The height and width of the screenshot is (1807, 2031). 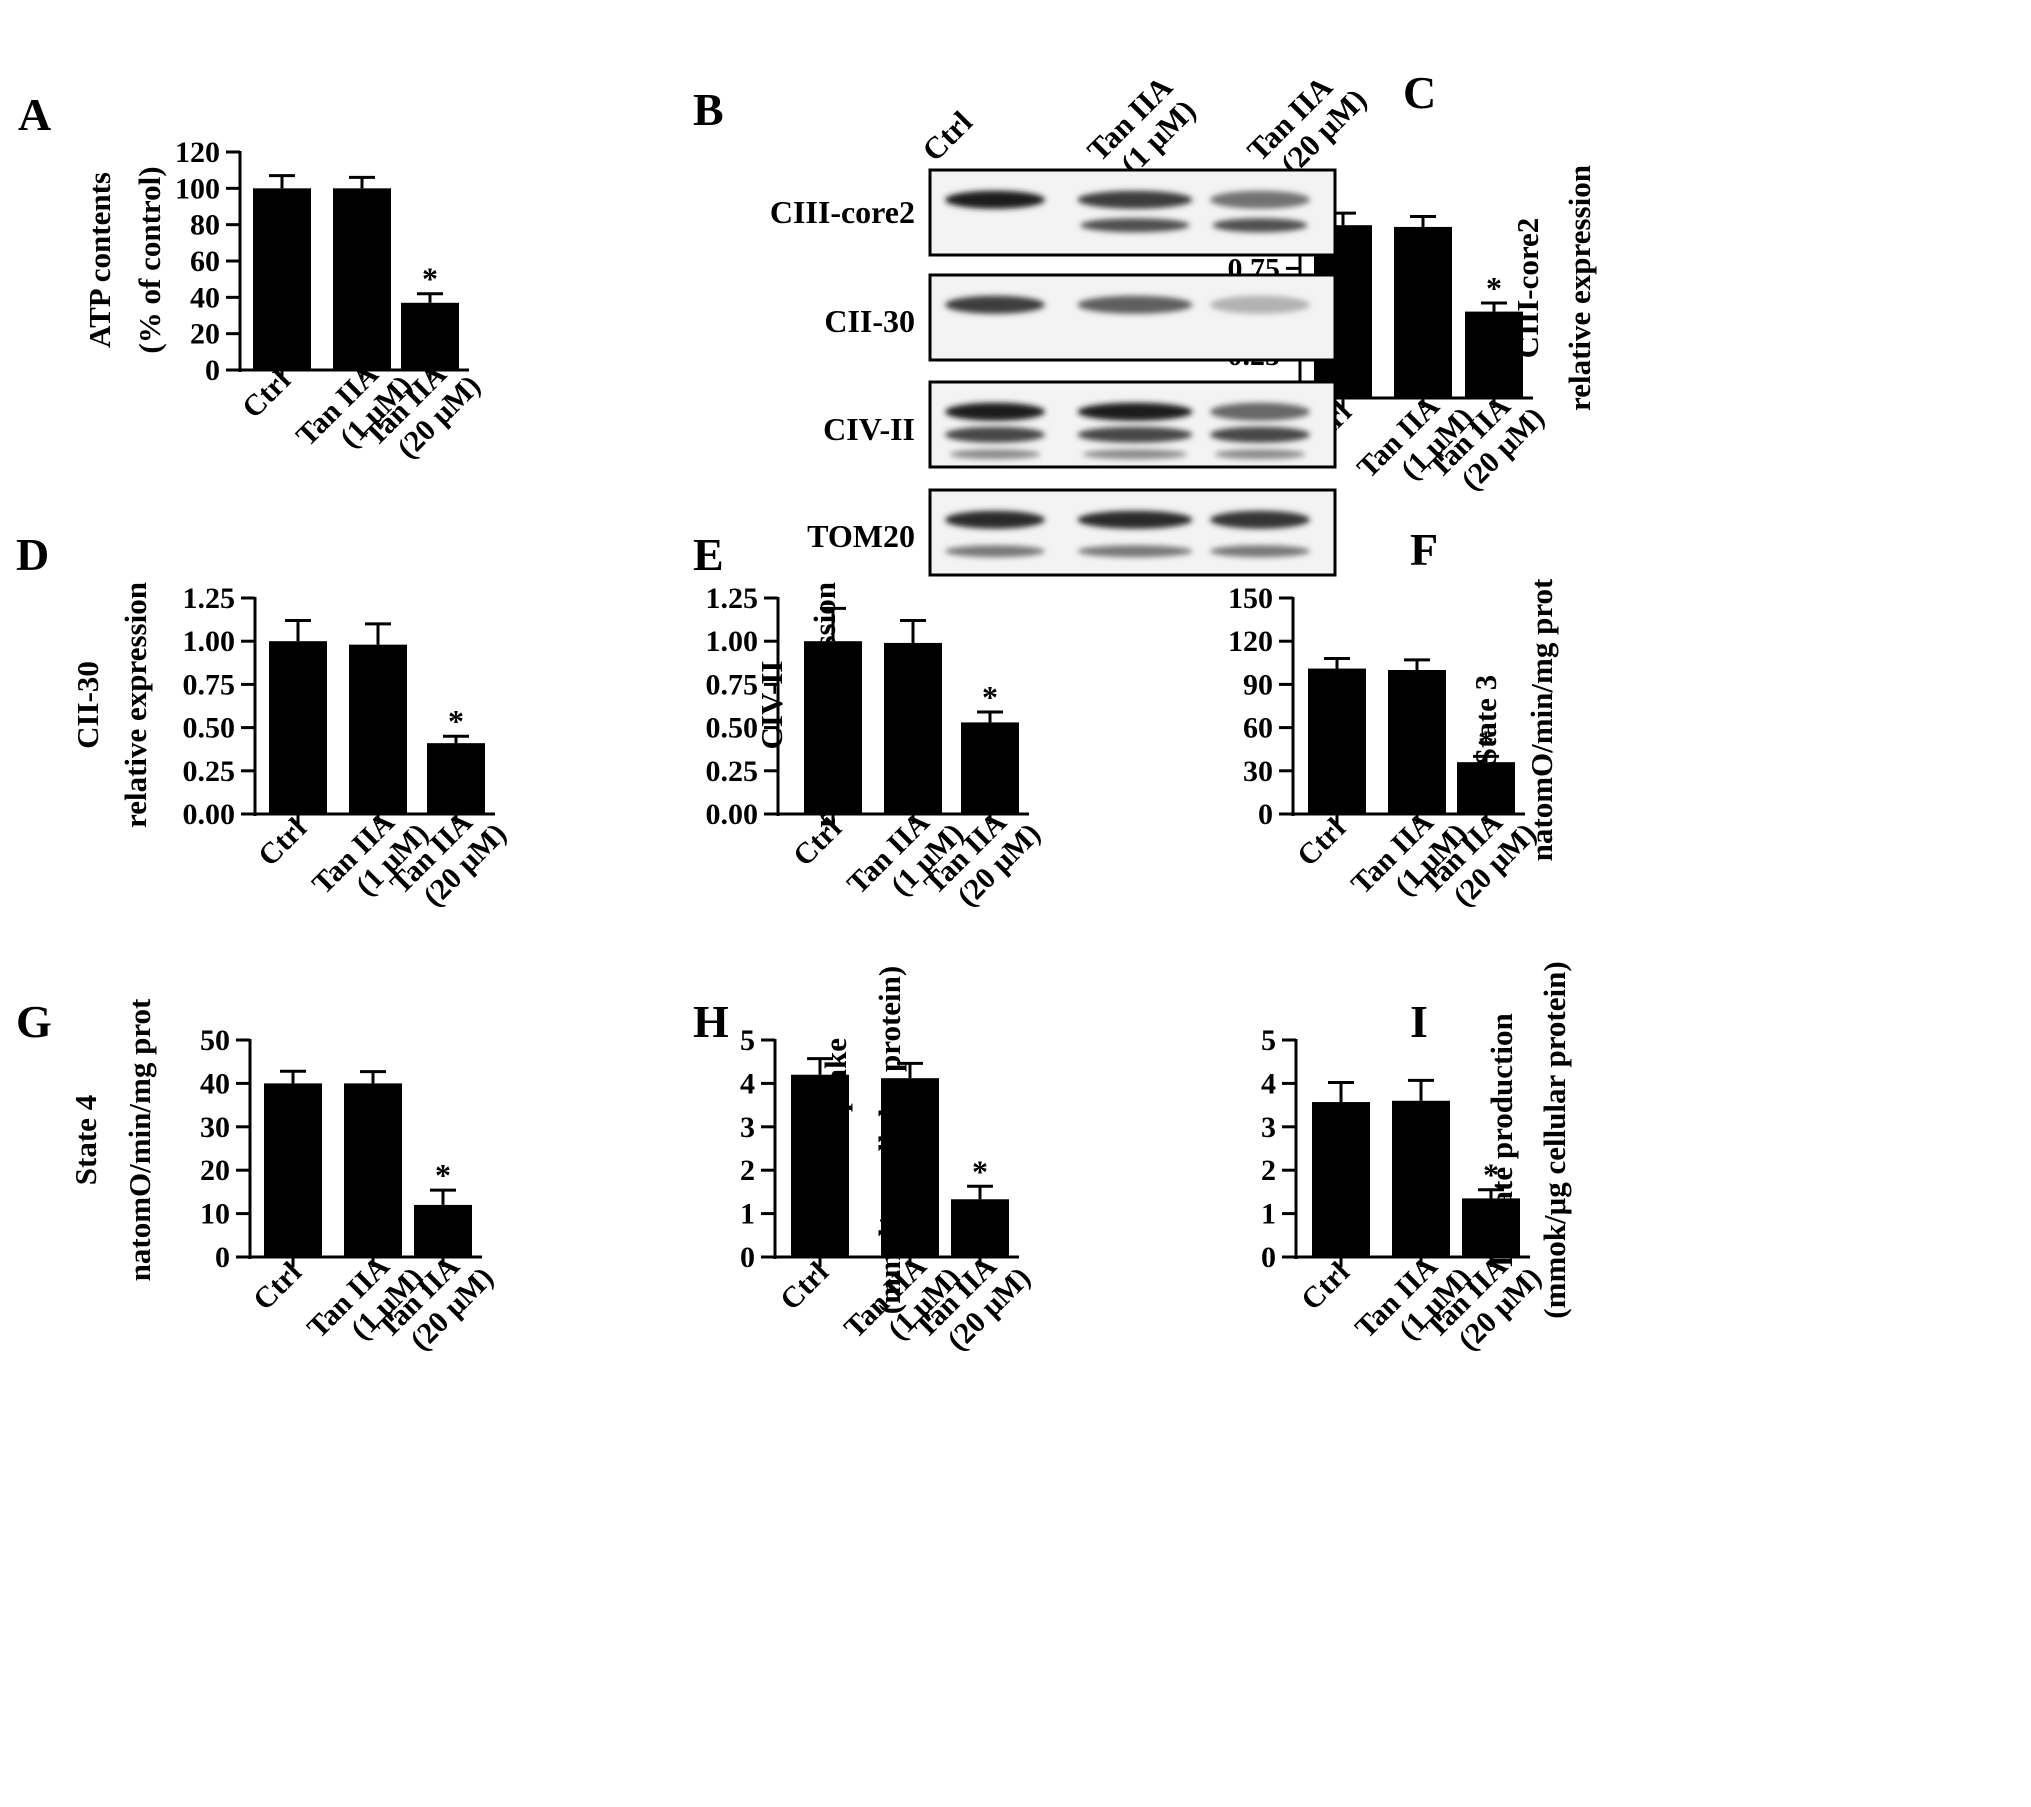 What do you see at coordinates (1541, 719) in the screenshot?
I see `y-axis-label: natomO/min/mg prot` at bounding box center [1541, 719].